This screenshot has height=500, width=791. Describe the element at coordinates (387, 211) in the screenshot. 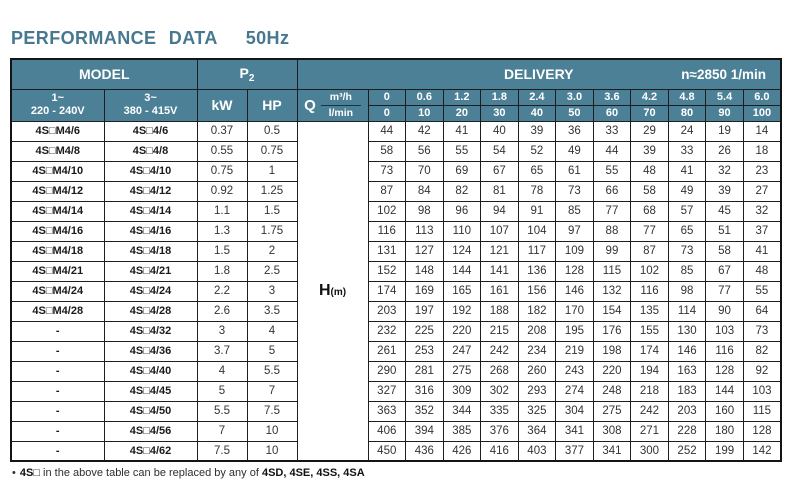

I see `head-value-cell: 102` at that location.